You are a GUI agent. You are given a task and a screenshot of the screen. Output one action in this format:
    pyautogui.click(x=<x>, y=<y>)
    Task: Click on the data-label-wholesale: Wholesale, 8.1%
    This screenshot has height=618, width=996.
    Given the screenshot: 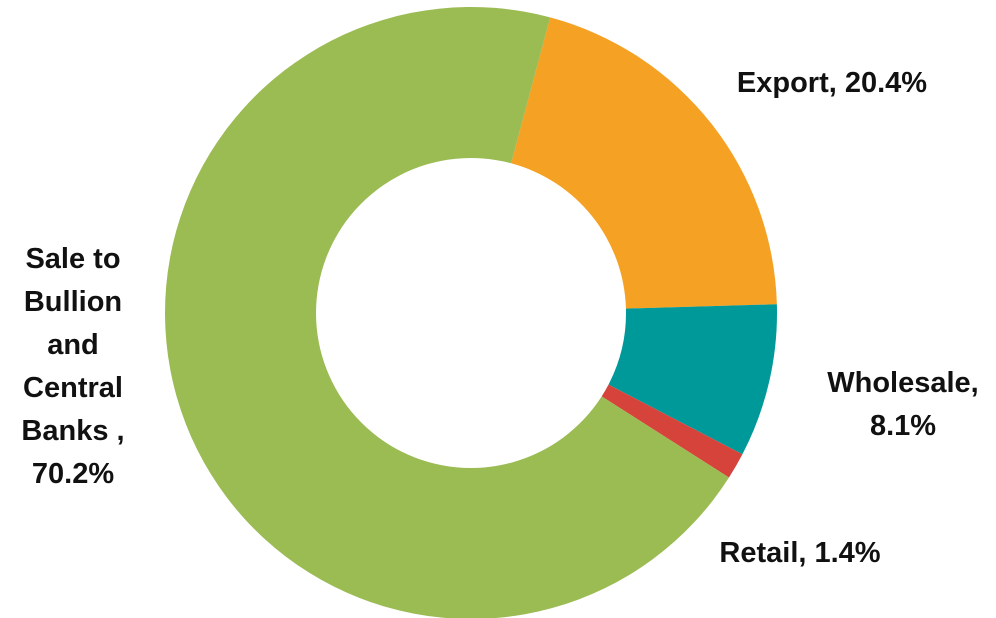 What is the action you would take?
    pyautogui.click(x=903, y=404)
    